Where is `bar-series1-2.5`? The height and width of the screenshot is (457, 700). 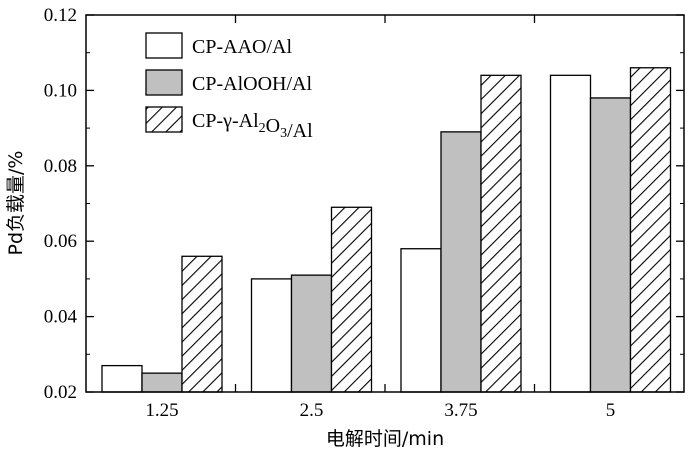 bar-series1-2.5 is located at coordinates (271, 335).